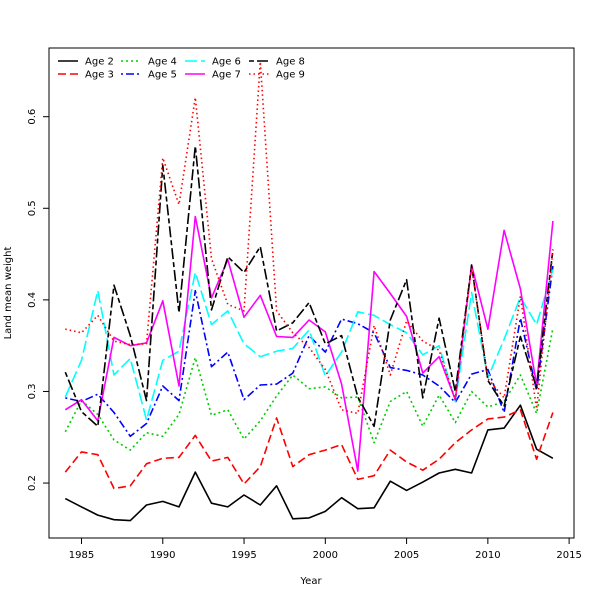 The image size is (600, 600). What do you see at coordinates (310, 581) in the screenshot?
I see `x-axis-label: Year` at bounding box center [310, 581].